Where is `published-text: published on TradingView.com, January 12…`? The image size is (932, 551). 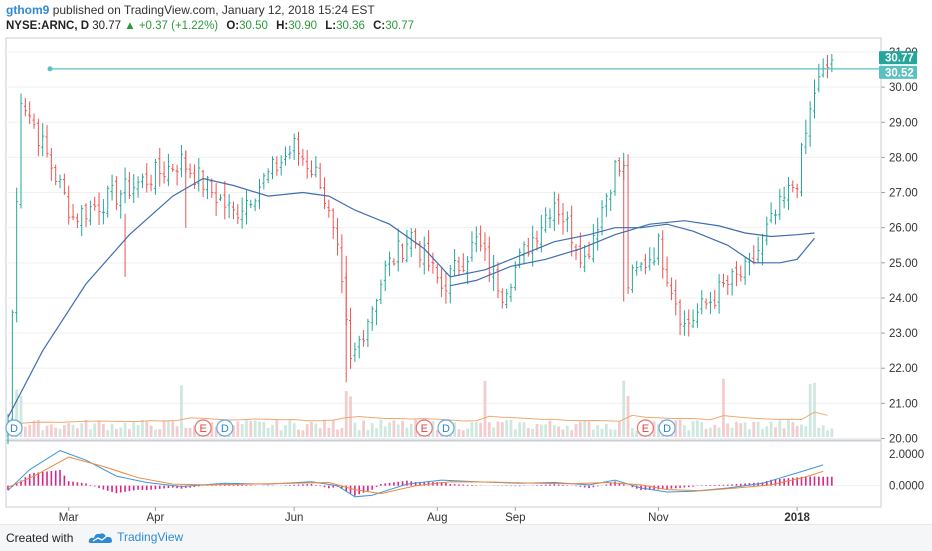
published-text: published on TradingView.com, January 12… is located at coordinates (213, 10).